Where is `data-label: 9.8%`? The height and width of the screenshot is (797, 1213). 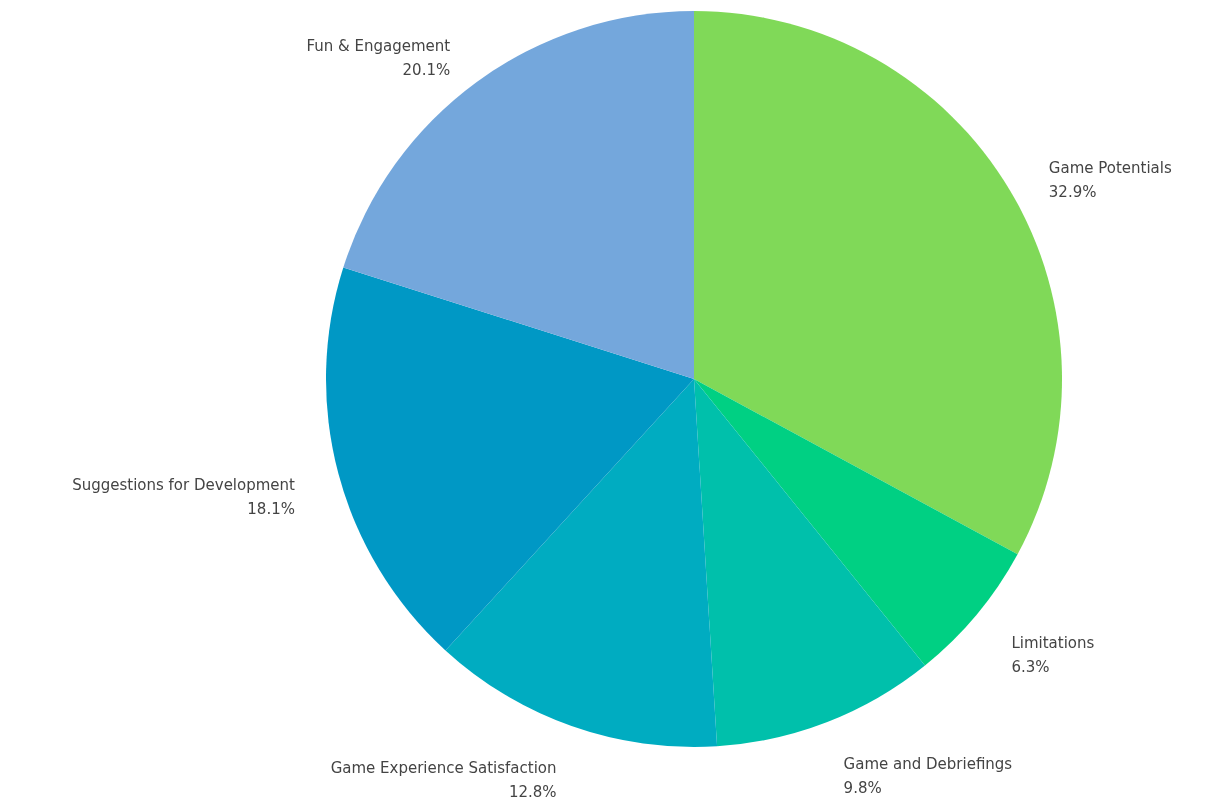 data-label: 9.8% is located at coordinates (862, 787).